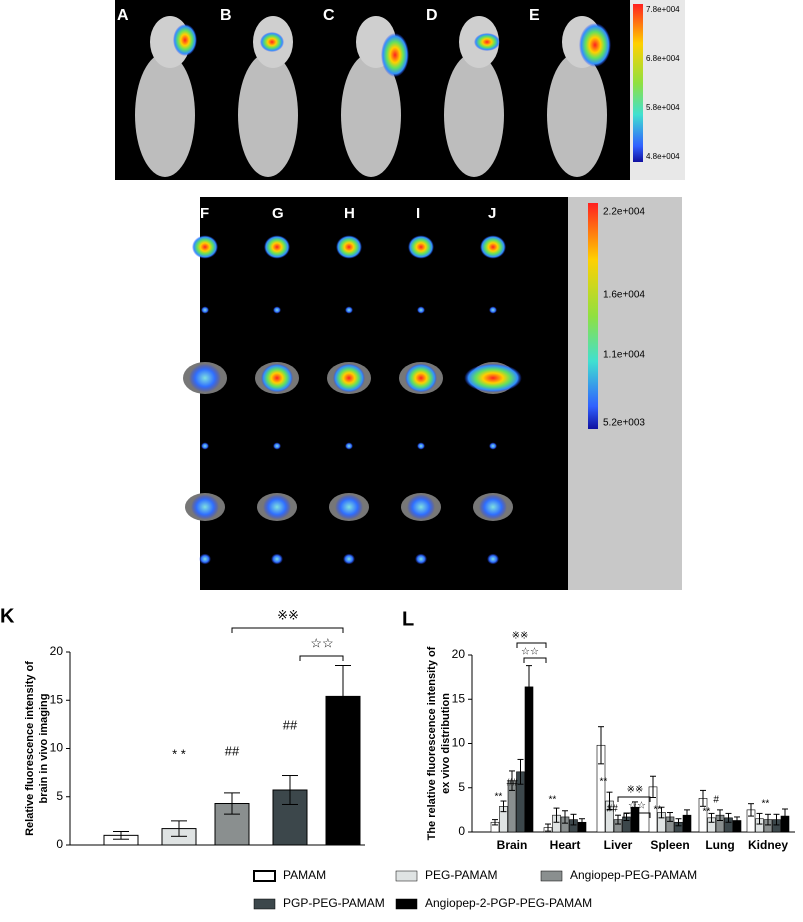  Describe the element at coordinates (151, 376) in the screenshot. I see `organ-label: Liver` at that location.